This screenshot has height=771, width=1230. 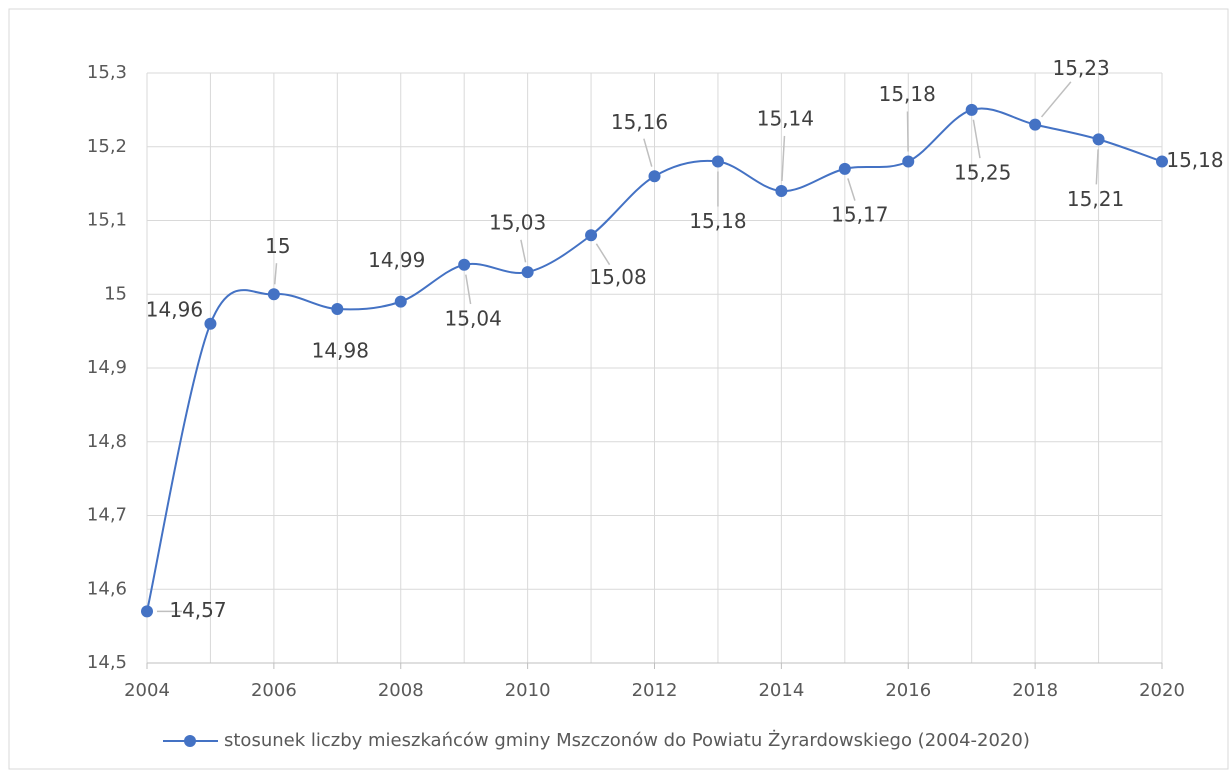 What do you see at coordinates (197, 610) in the screenshot?
I see `data-label: 14,57` at bounding box center [197, 610].